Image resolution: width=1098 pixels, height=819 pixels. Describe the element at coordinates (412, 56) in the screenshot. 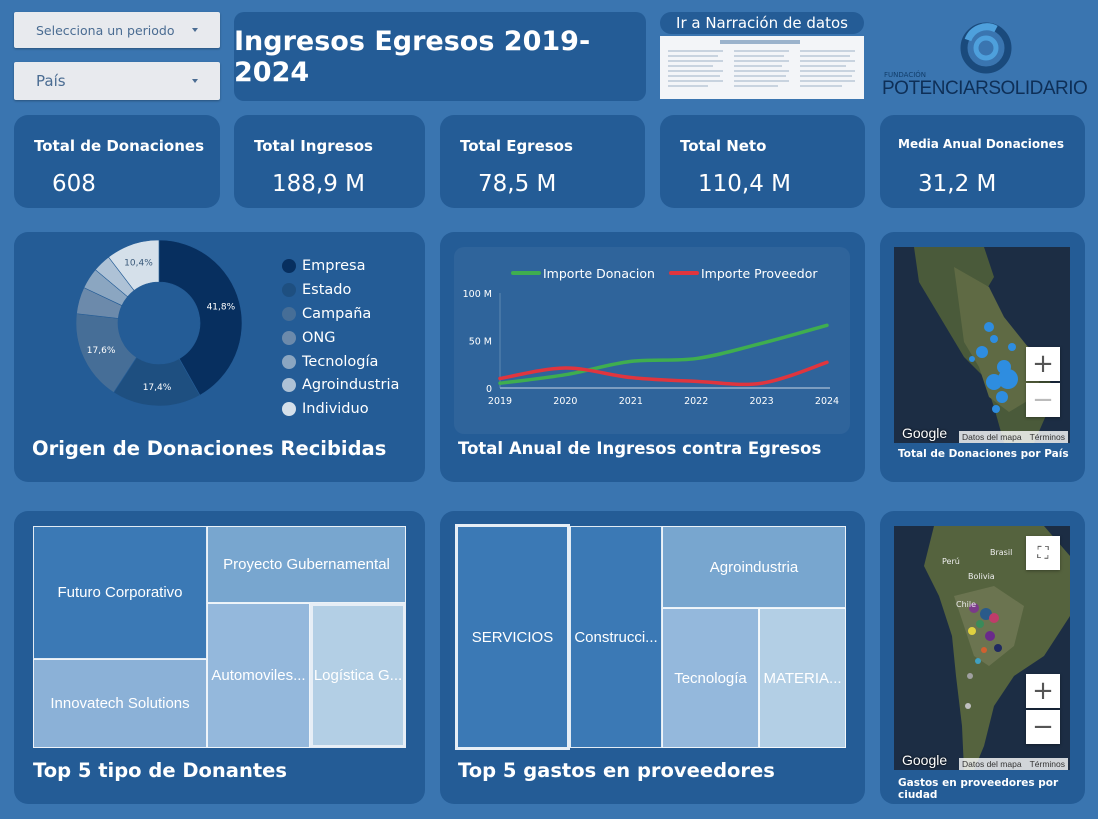

I see `page-title: Ingresos Egresos 2019-2024` at that location.